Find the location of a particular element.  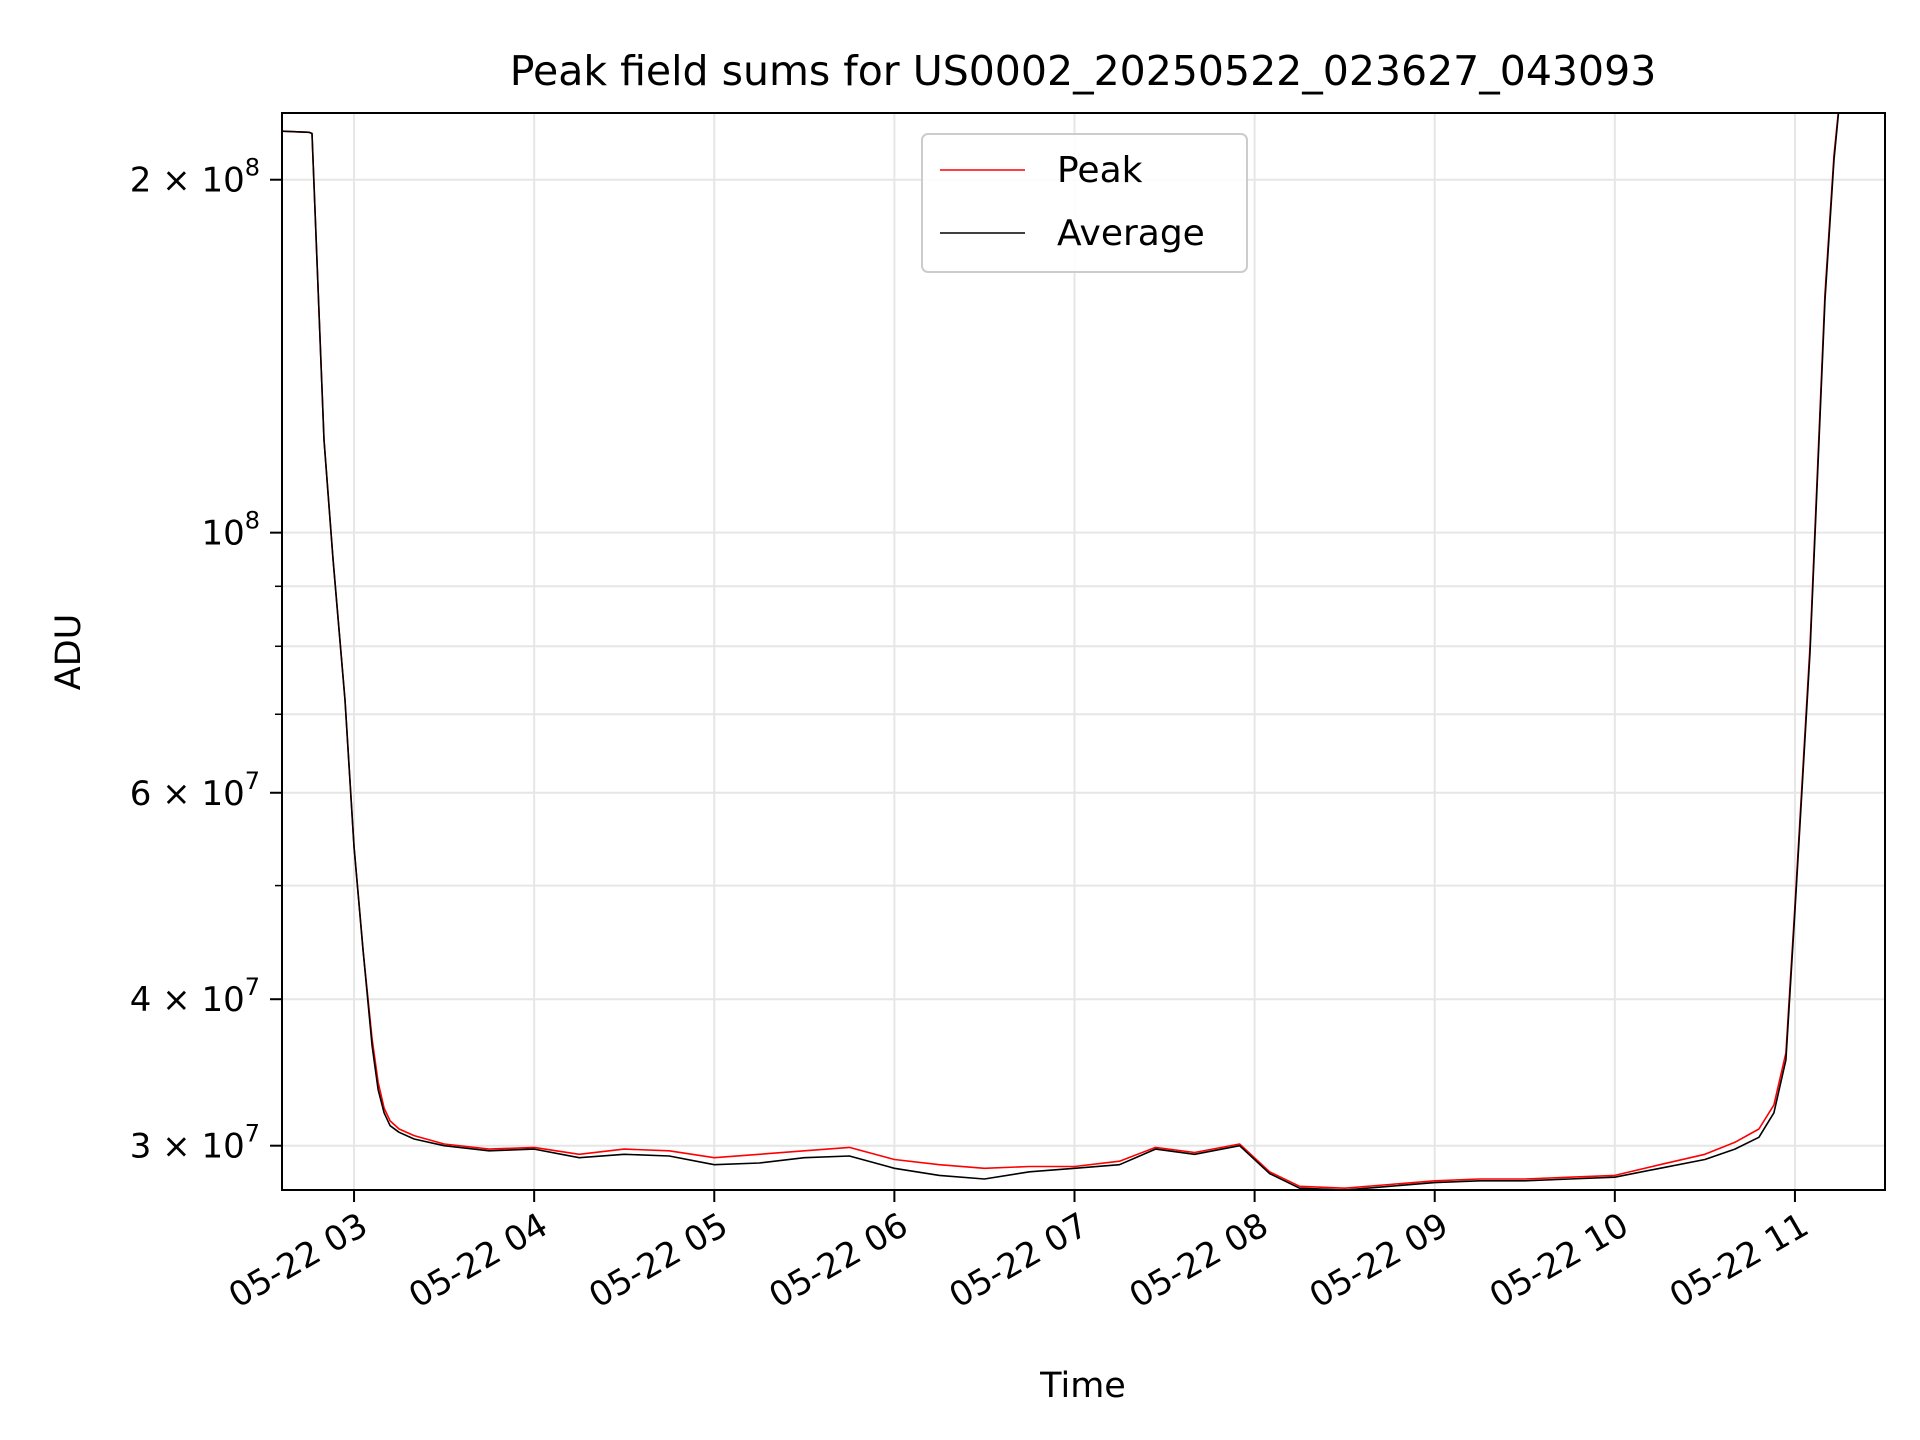

y-tick-label: 4 × 10⁷ is located at coordinates (195, 996).